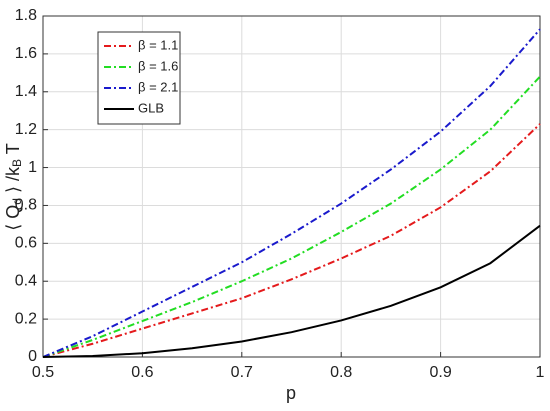  Describe the element at coordinates (26, 280) in the screenshot. I see `y-tick-label: 0.4` at that location.